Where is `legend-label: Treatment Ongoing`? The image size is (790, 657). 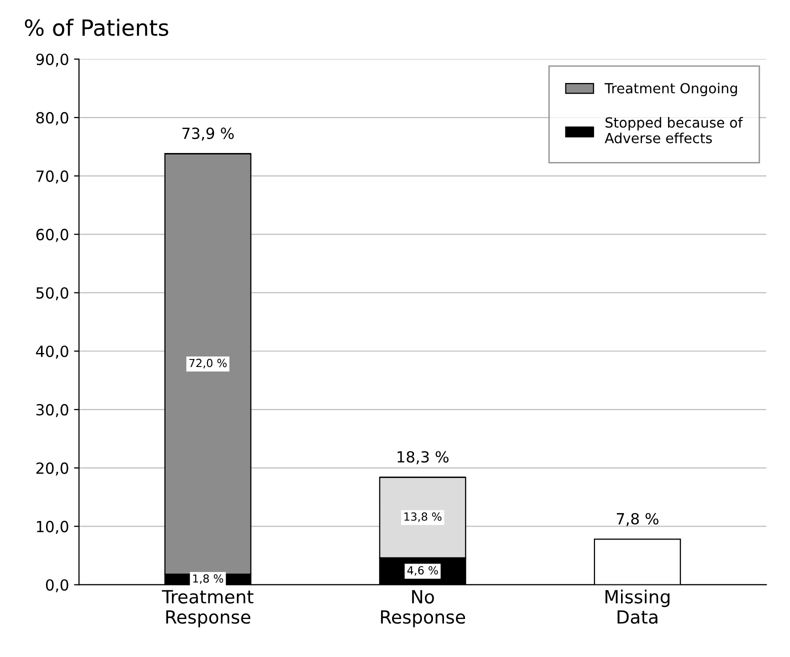
legend-label: Treatment Ongoing is located at coordinates (670, 89).